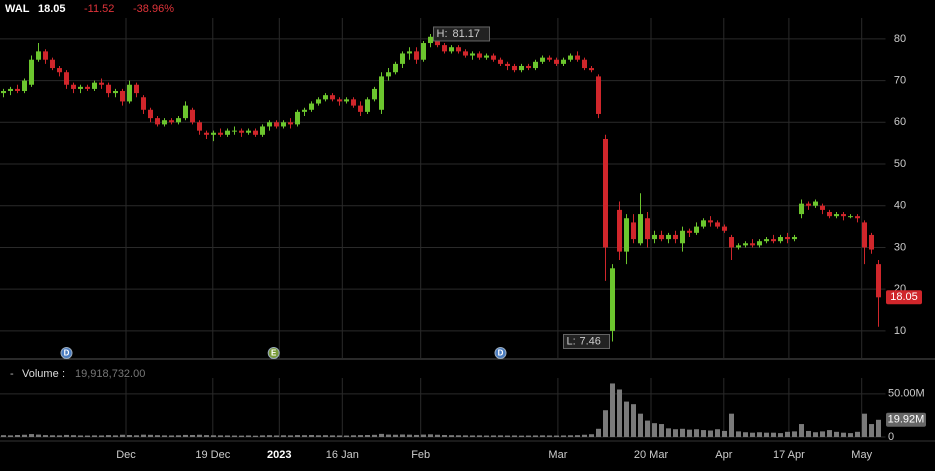 Image resolution: width=935 pixels, height=471 pixels. What do you see at coordinates (153, 9) in the screenshot?
I see `change-pct: -38.96%` at bounding box center [153, 9].